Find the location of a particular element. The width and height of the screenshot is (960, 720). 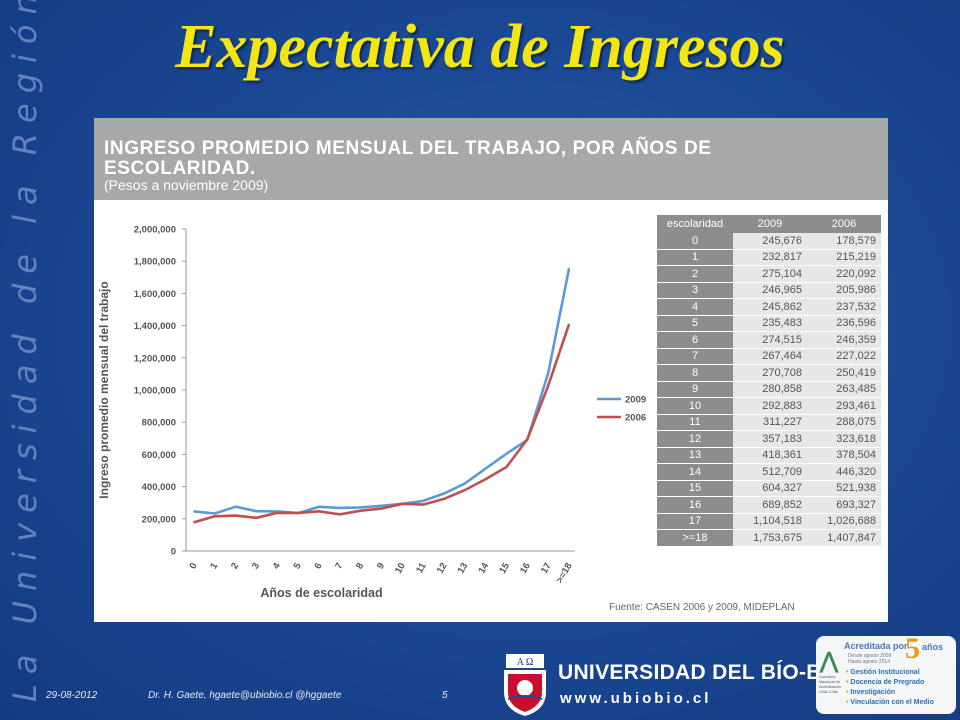

table-cell-escolaridad: 6 is located at coordinates (695, 340).